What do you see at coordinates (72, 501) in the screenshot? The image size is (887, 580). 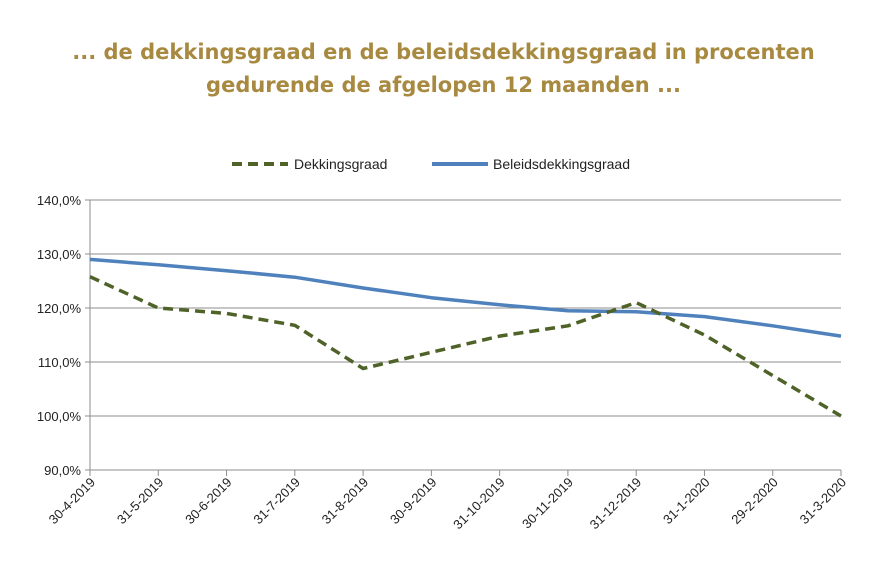 I see `x-tick-label: 30-4-2019` at bounding box center [72, 501].